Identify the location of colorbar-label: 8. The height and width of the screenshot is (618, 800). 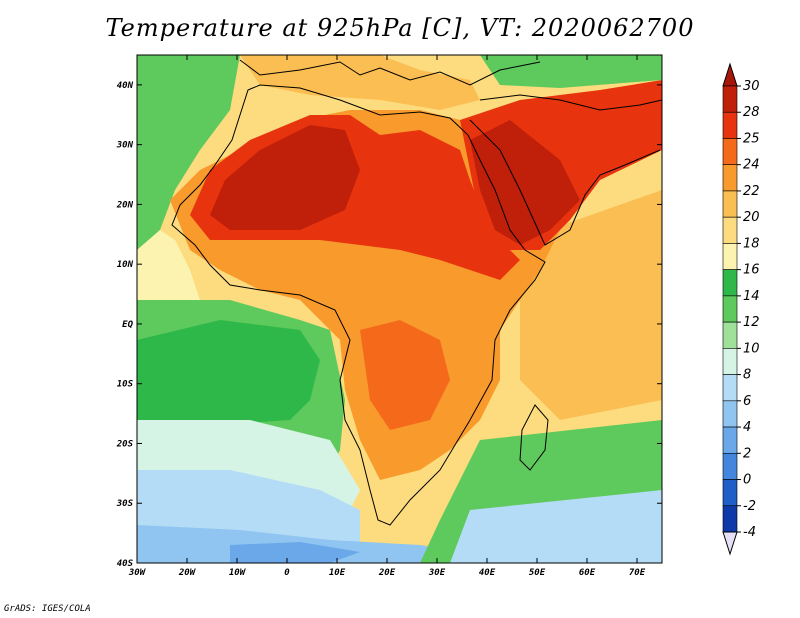
(747, 375).